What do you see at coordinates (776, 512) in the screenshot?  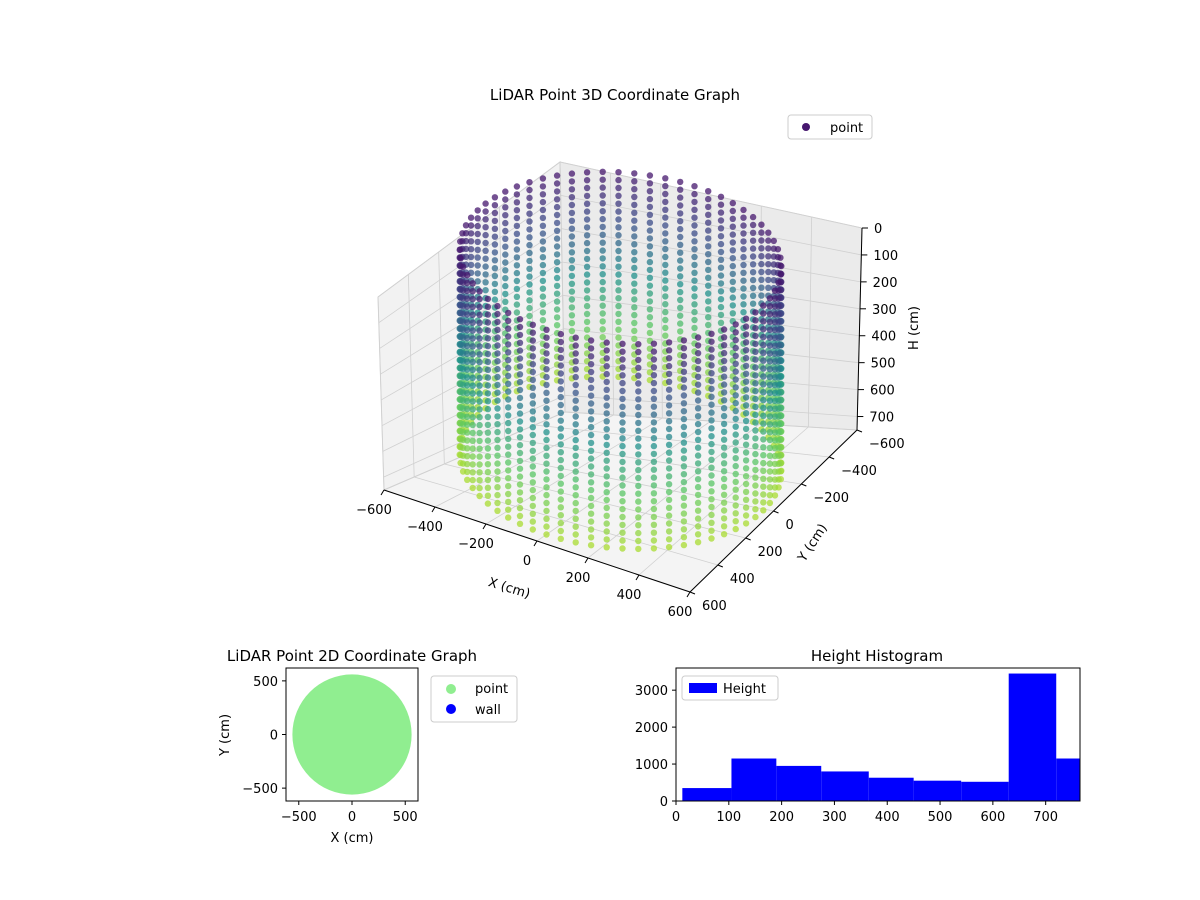 I see `y-tick-3d` at bounding box center [776, 512].